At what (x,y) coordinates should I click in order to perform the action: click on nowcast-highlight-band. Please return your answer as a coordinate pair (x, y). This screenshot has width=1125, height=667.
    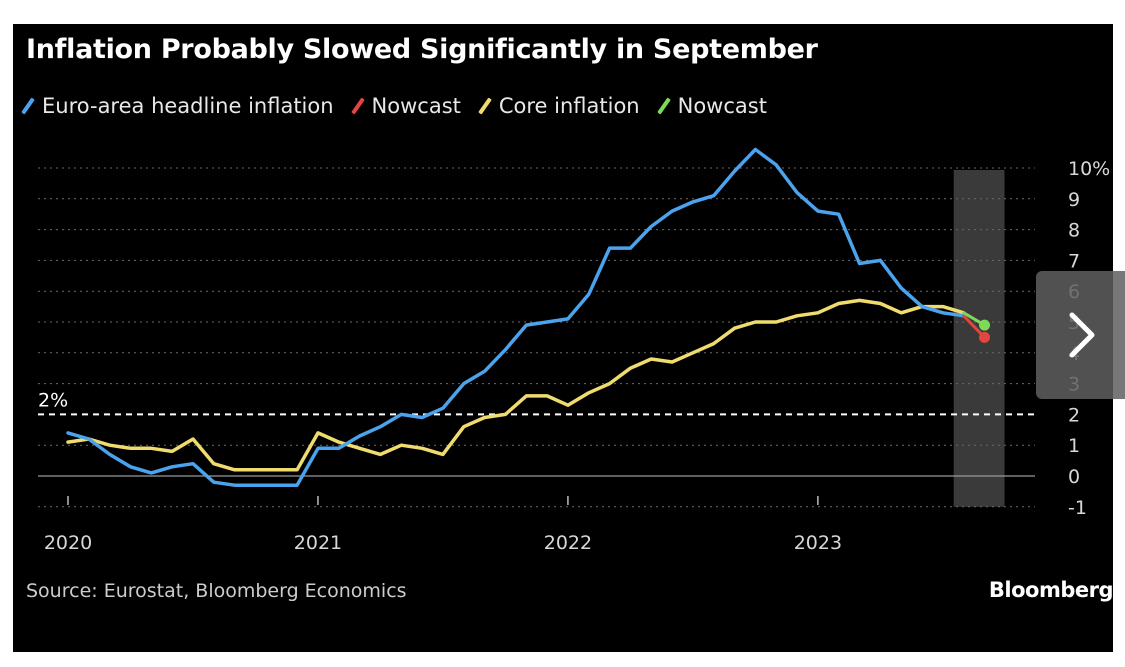
    Looking at the image, I should click on (979, 338).